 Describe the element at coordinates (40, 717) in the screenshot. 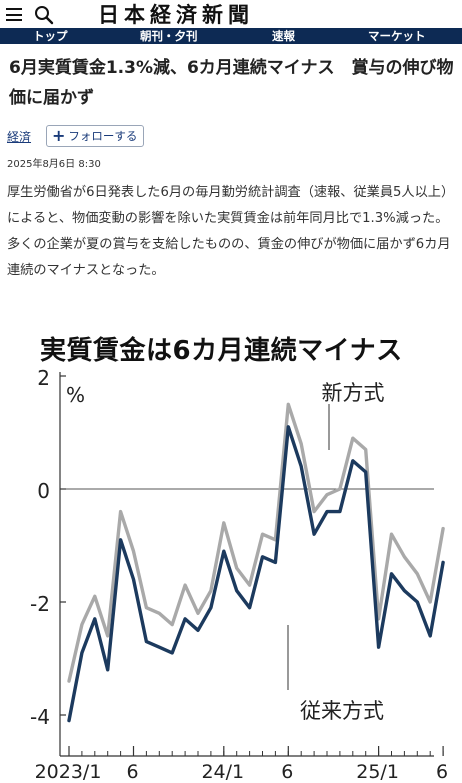

I see `y-tick-label: -4` at that location.